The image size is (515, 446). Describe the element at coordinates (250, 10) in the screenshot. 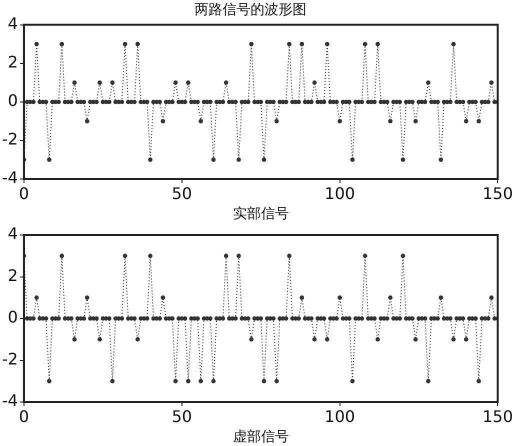

I see `chart-title: 两路信号的波形图` at that location.